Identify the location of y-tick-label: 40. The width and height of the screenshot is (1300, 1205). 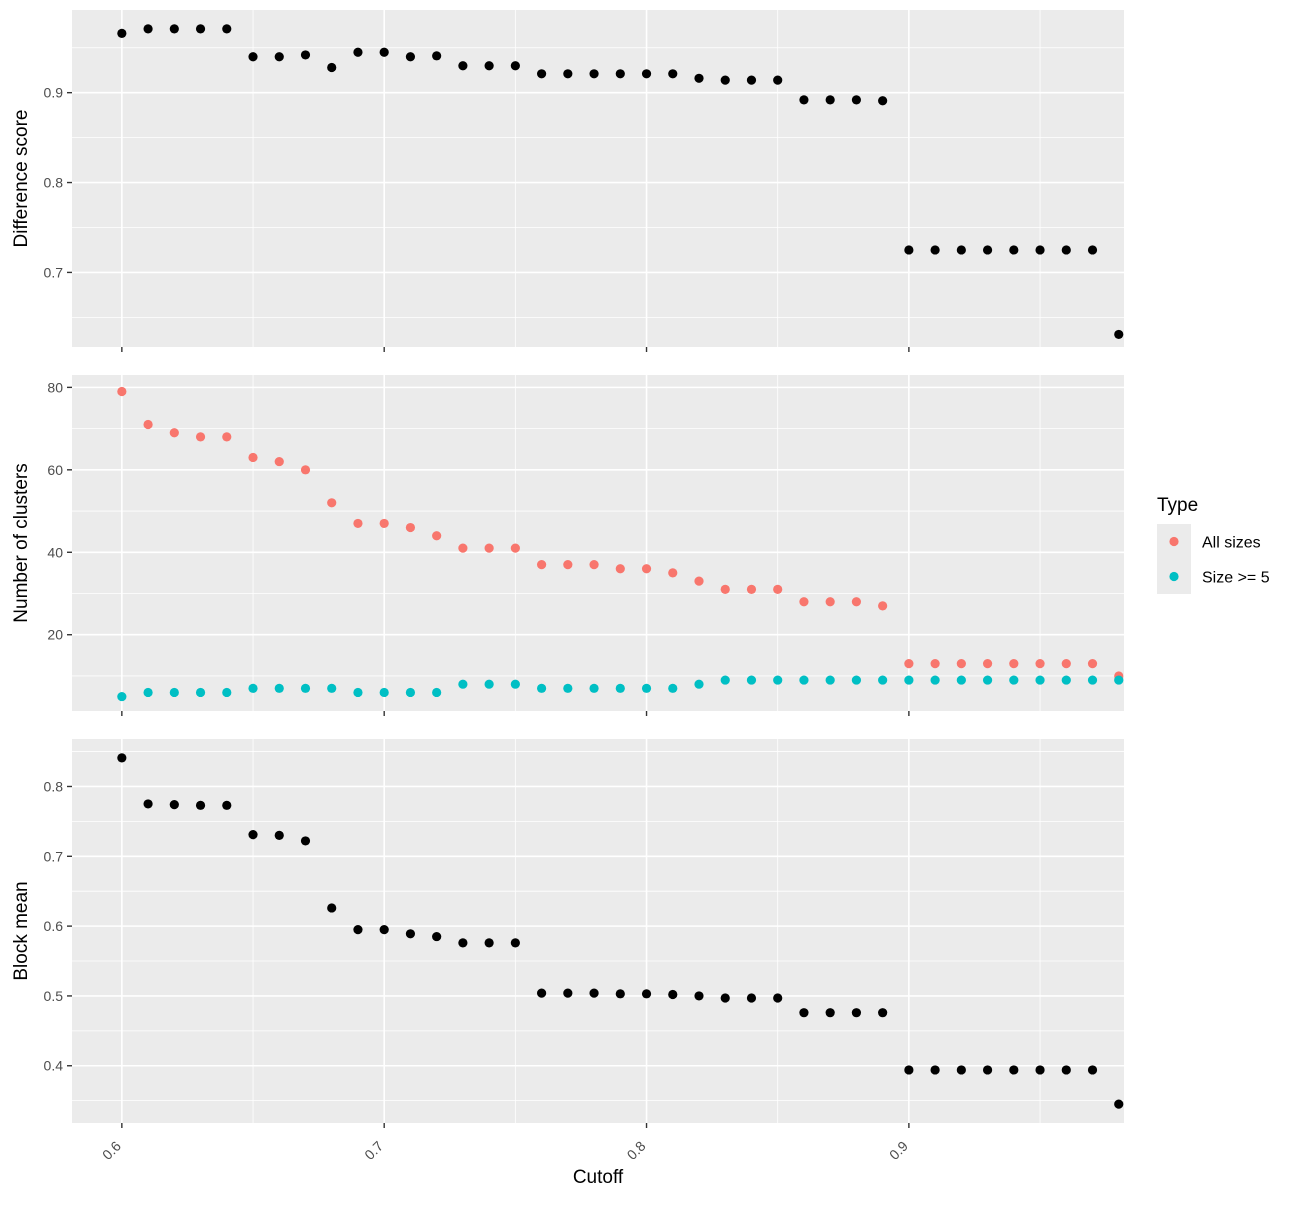
(55, 552).